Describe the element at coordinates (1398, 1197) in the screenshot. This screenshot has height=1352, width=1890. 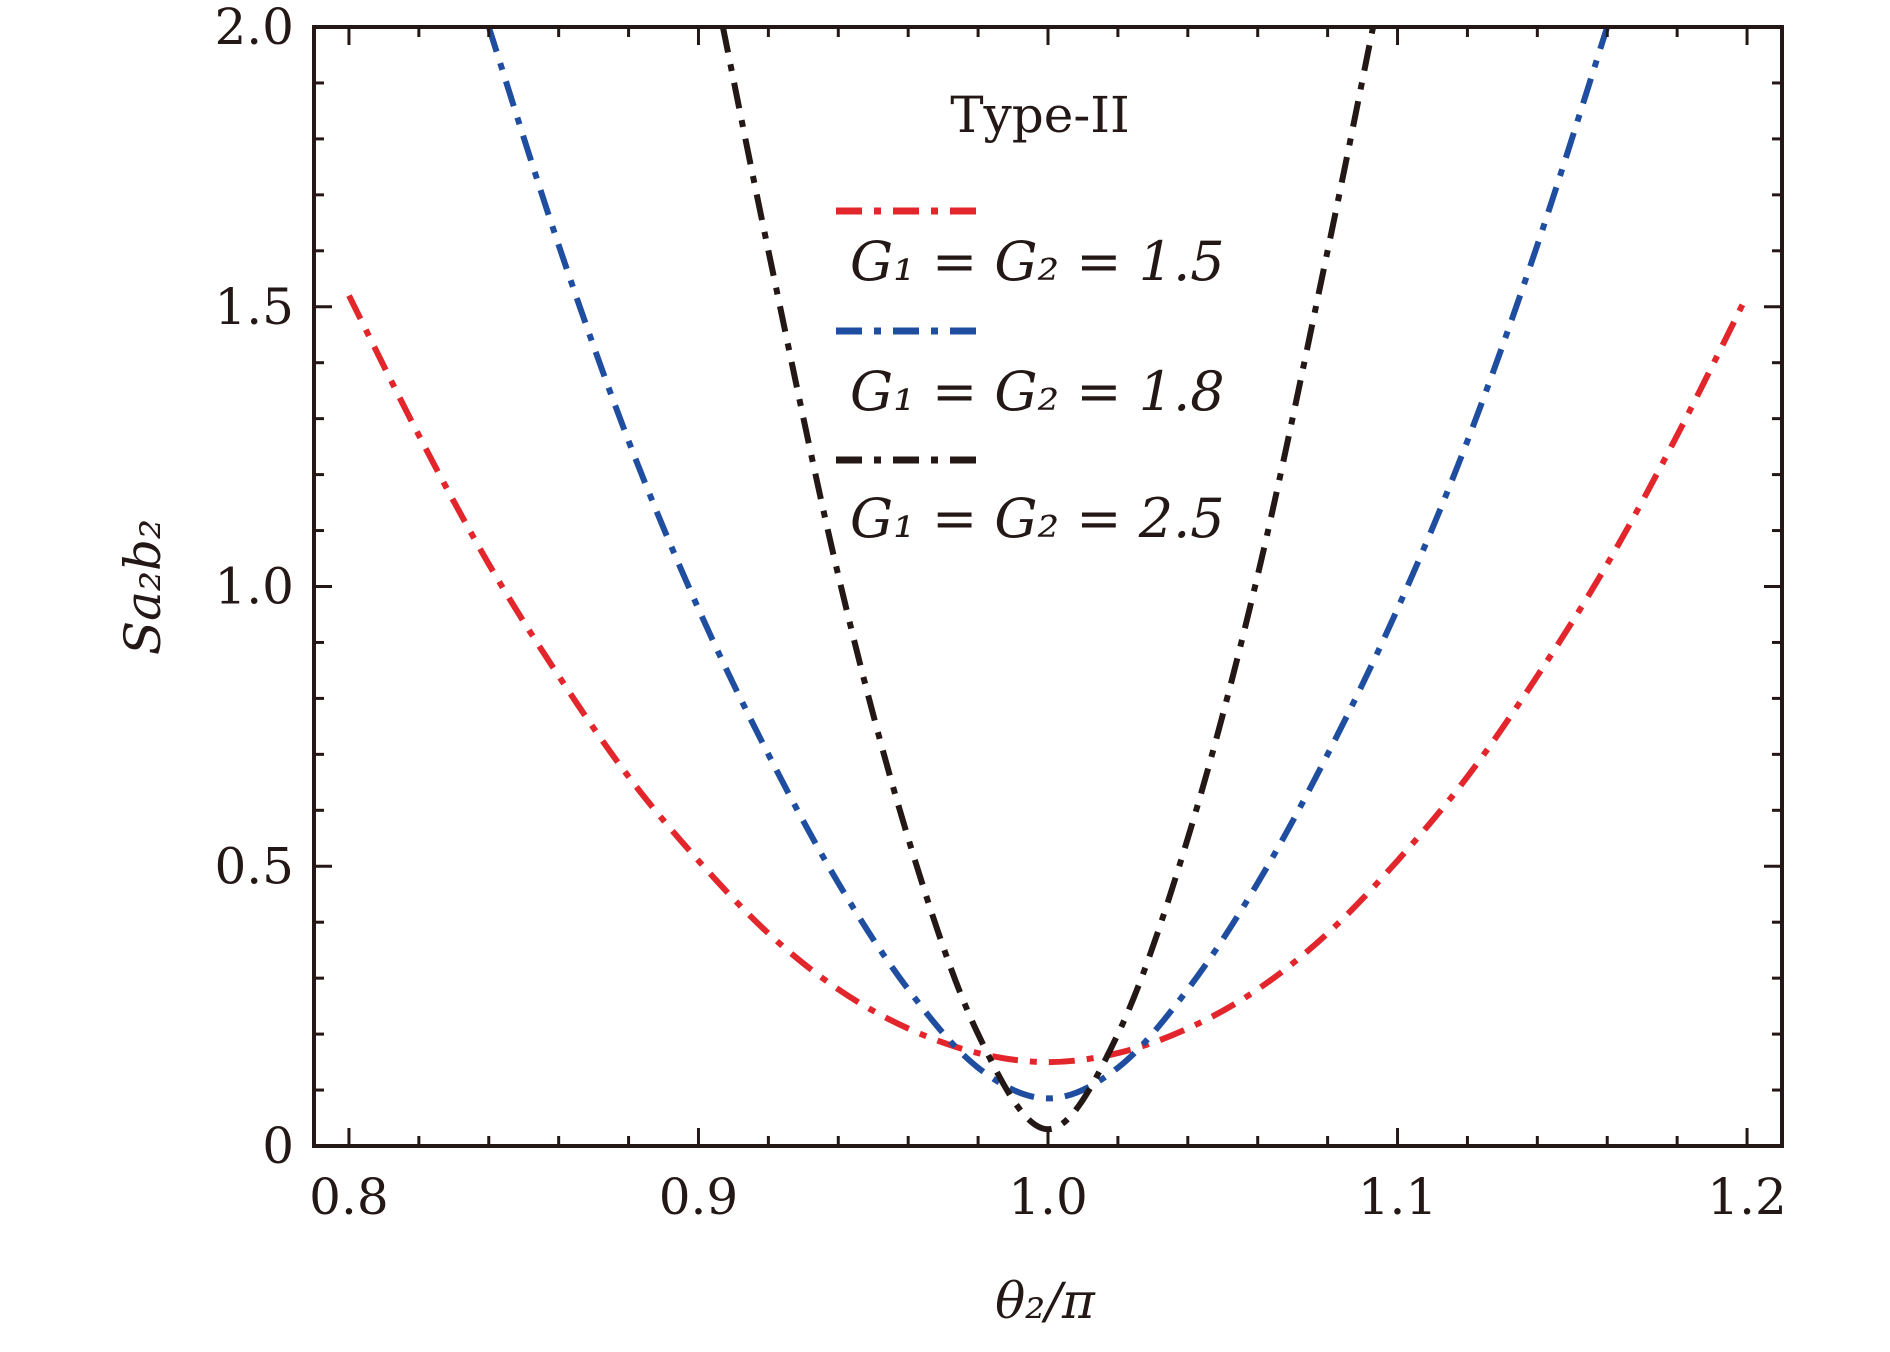
I see `x-tick-label: 1.1` at that location.